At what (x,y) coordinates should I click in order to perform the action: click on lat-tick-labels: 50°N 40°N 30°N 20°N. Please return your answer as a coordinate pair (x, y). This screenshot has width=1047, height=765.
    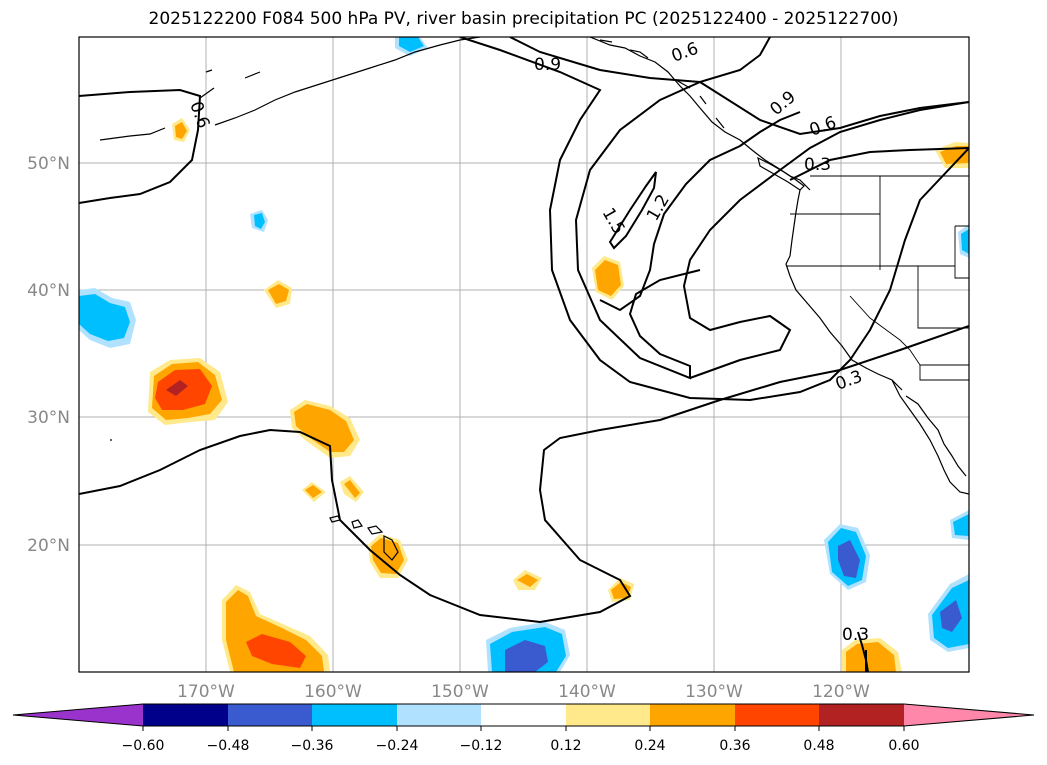
    Looking at the image, I should click on (48, 355).